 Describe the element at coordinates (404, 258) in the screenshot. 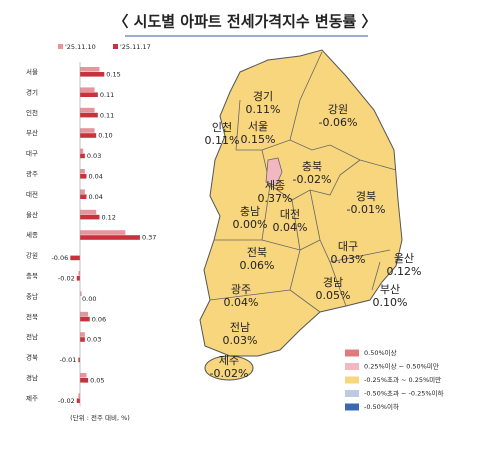

I see `region-name: 울산` at that location.